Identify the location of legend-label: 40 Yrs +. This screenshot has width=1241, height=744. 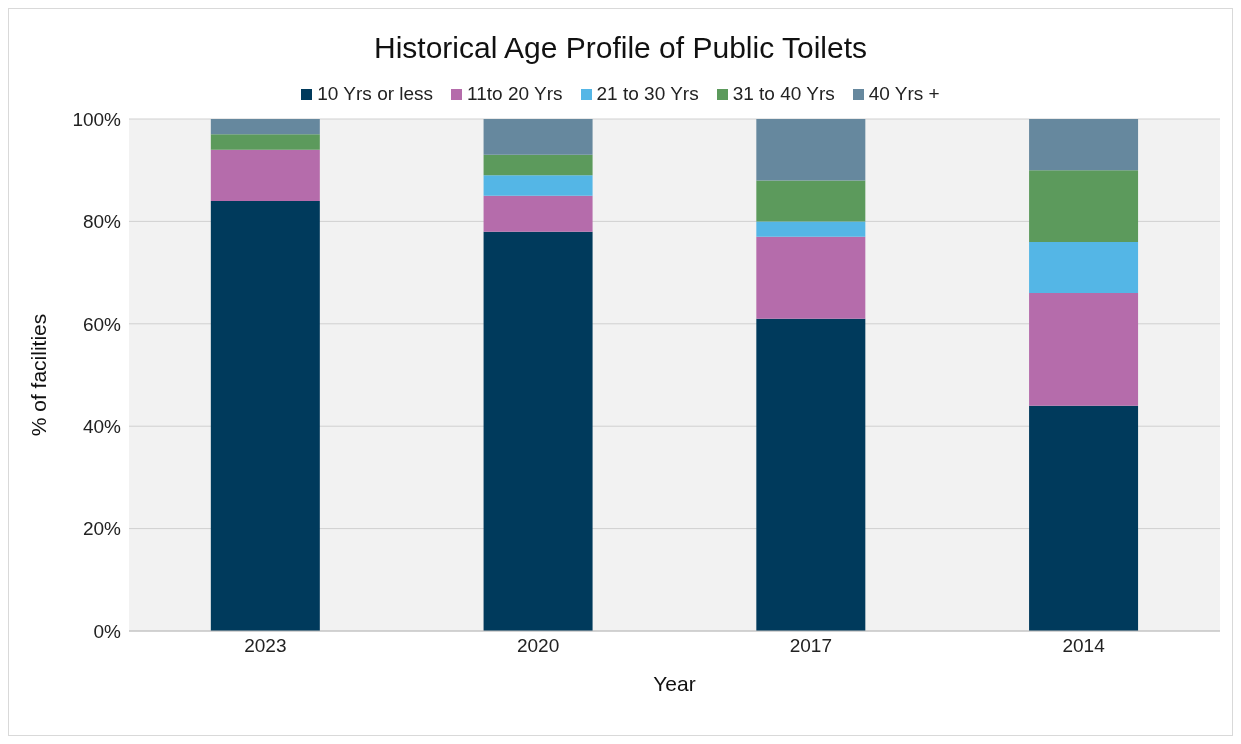
(904, 94).